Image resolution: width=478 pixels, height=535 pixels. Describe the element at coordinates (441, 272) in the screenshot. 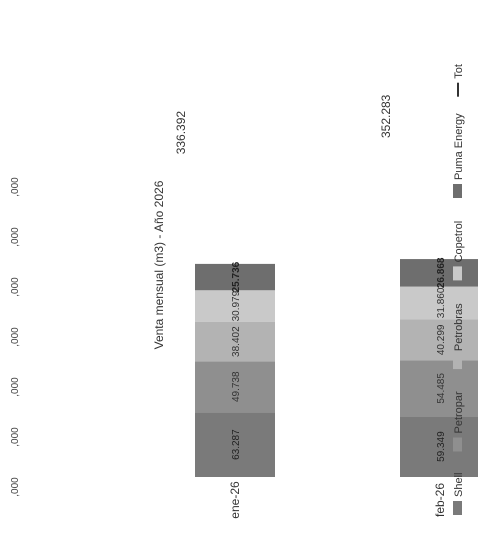

I see `bar-value-label: 26.868` at that location.